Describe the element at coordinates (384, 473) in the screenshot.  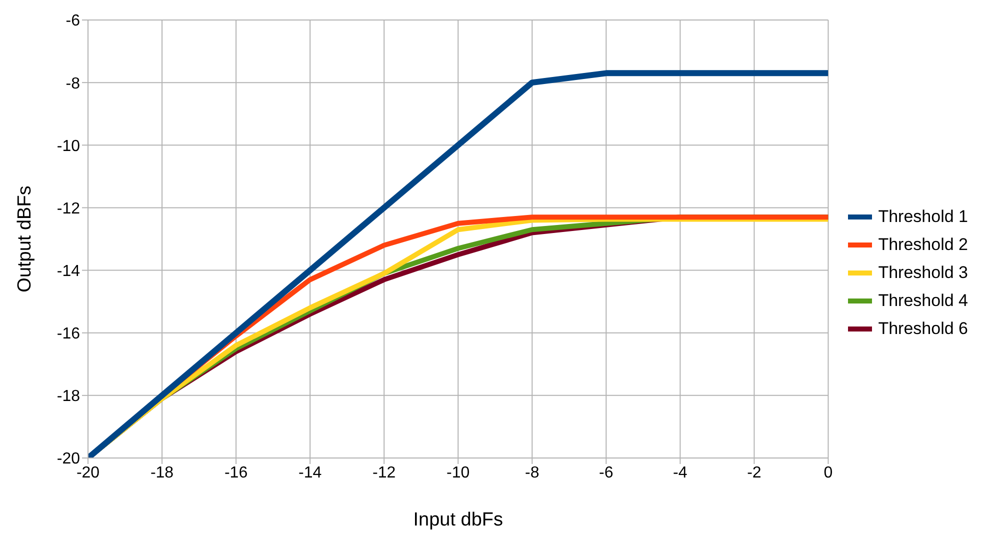
I see `x-tick-label: -12` at that location.